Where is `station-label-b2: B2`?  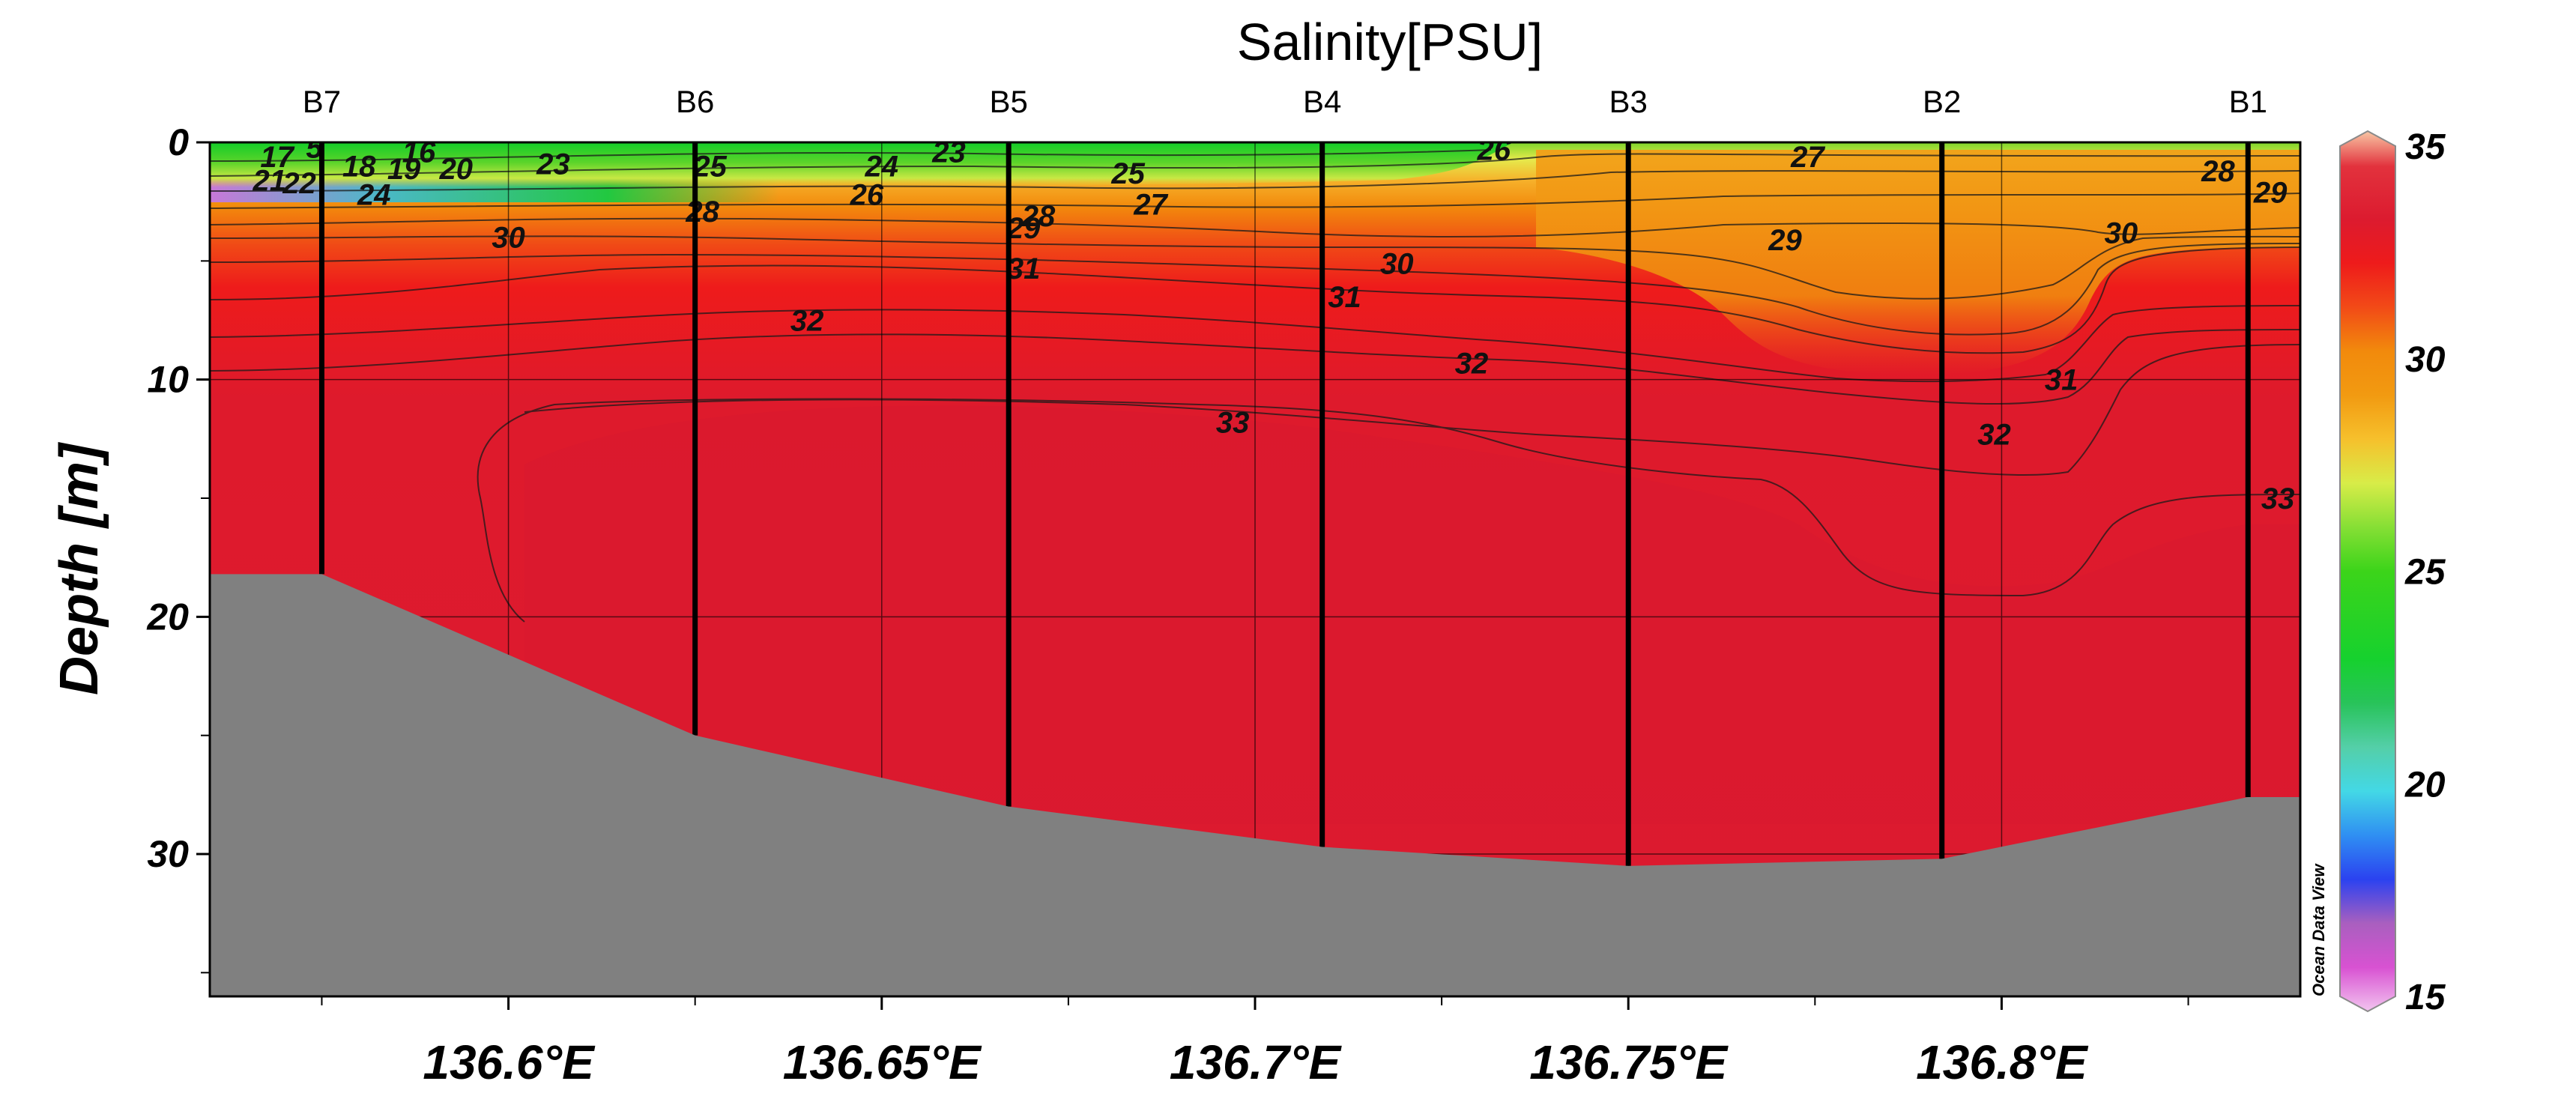
station-label-b2: B2 is located at coordinates (1942, 102).